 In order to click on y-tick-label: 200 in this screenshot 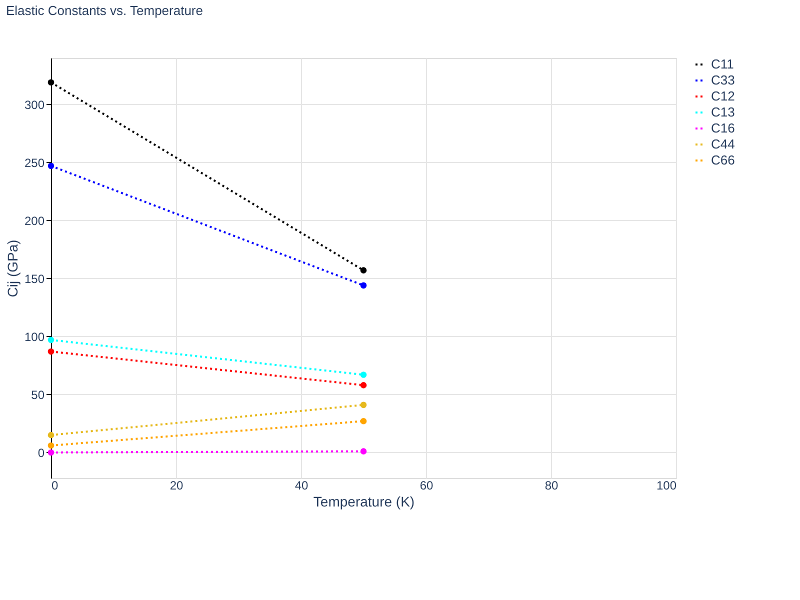, I will do `click(34, 221)`.